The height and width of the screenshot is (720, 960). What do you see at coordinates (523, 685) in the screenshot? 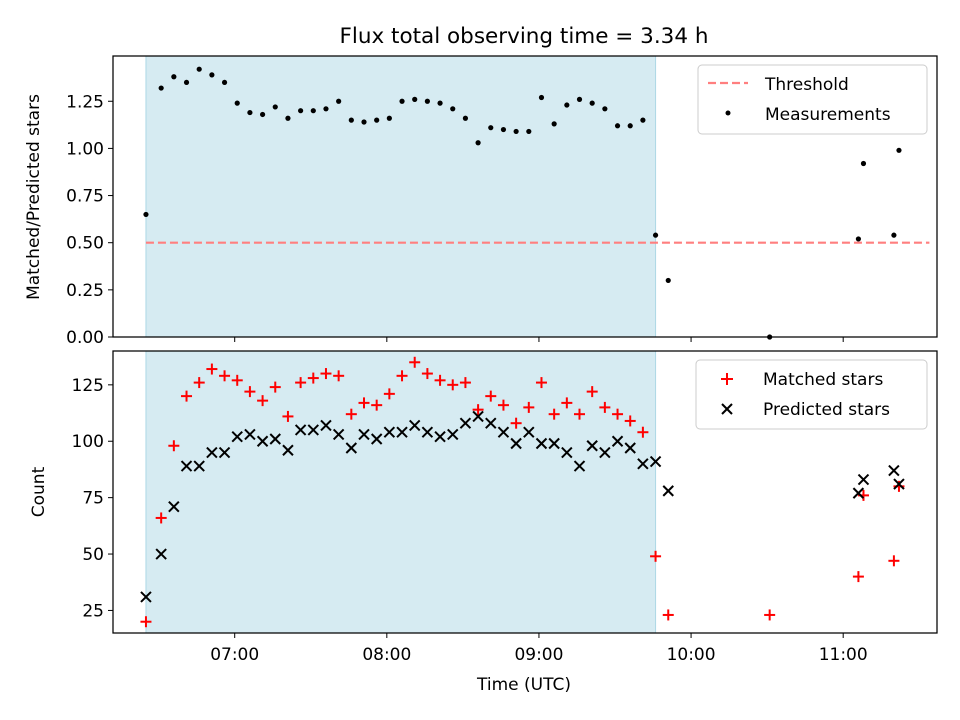
I see `x-axis-label: Time (UTC)` at bounding box center [523, 685].